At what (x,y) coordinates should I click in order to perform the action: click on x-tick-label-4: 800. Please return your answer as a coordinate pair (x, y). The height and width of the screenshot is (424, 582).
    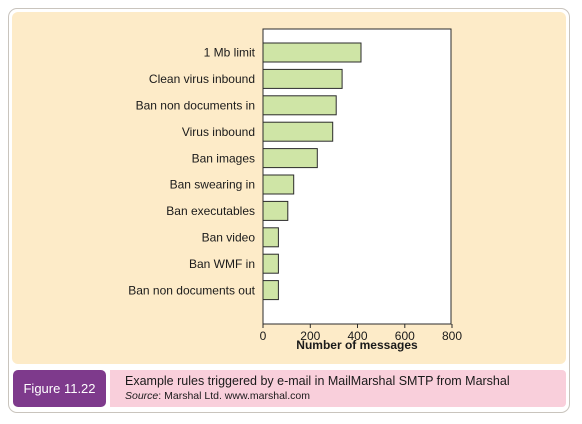
    Looking at the image, I should click on (452, 336).